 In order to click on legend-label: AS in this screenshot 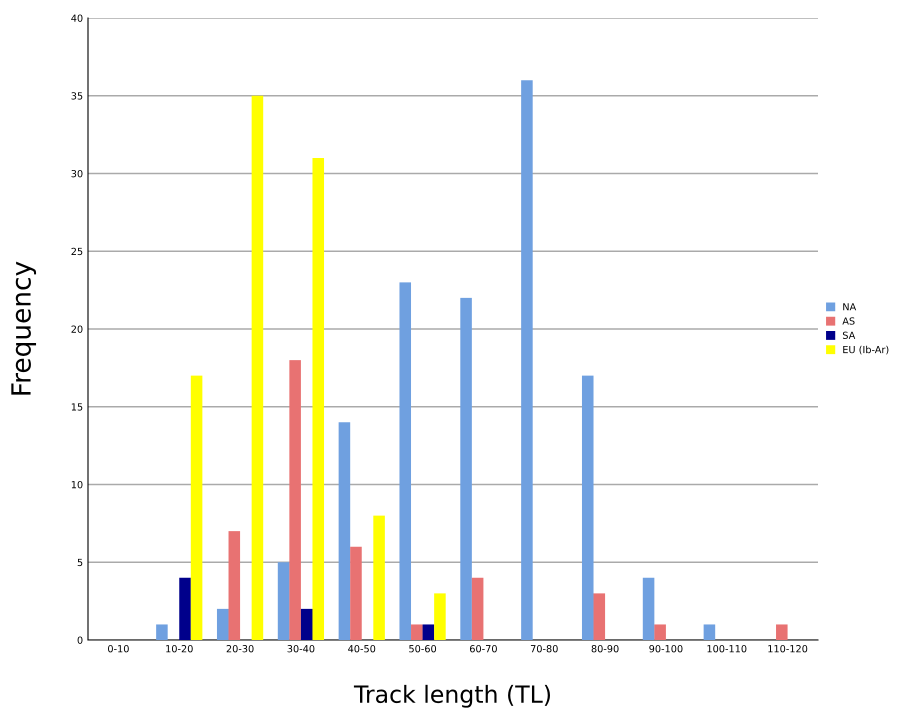, I will do `click(848, 321)`.